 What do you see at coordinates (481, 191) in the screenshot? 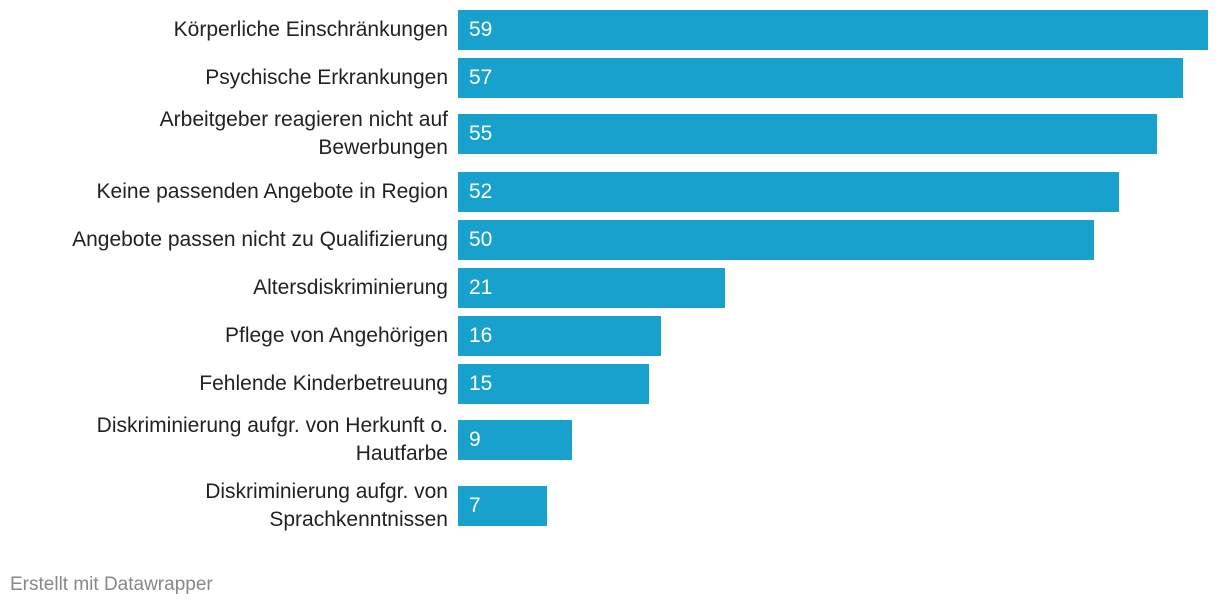
I see `value-label: 52` at bounding box center [481, 191].